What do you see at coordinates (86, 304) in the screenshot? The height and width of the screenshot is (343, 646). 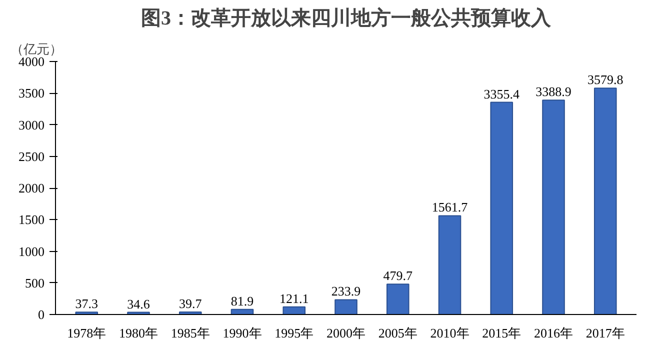 I see `data-label: 37.3` at bounding box center [86, 304].